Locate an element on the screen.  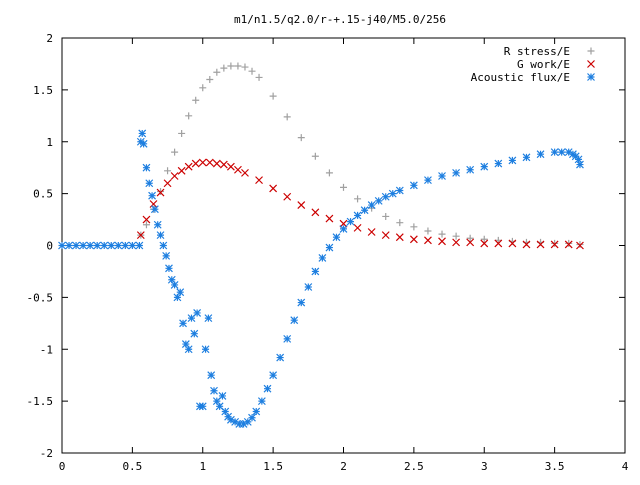
y-tick-label: -1.5 is located at coordinates (40, 401).